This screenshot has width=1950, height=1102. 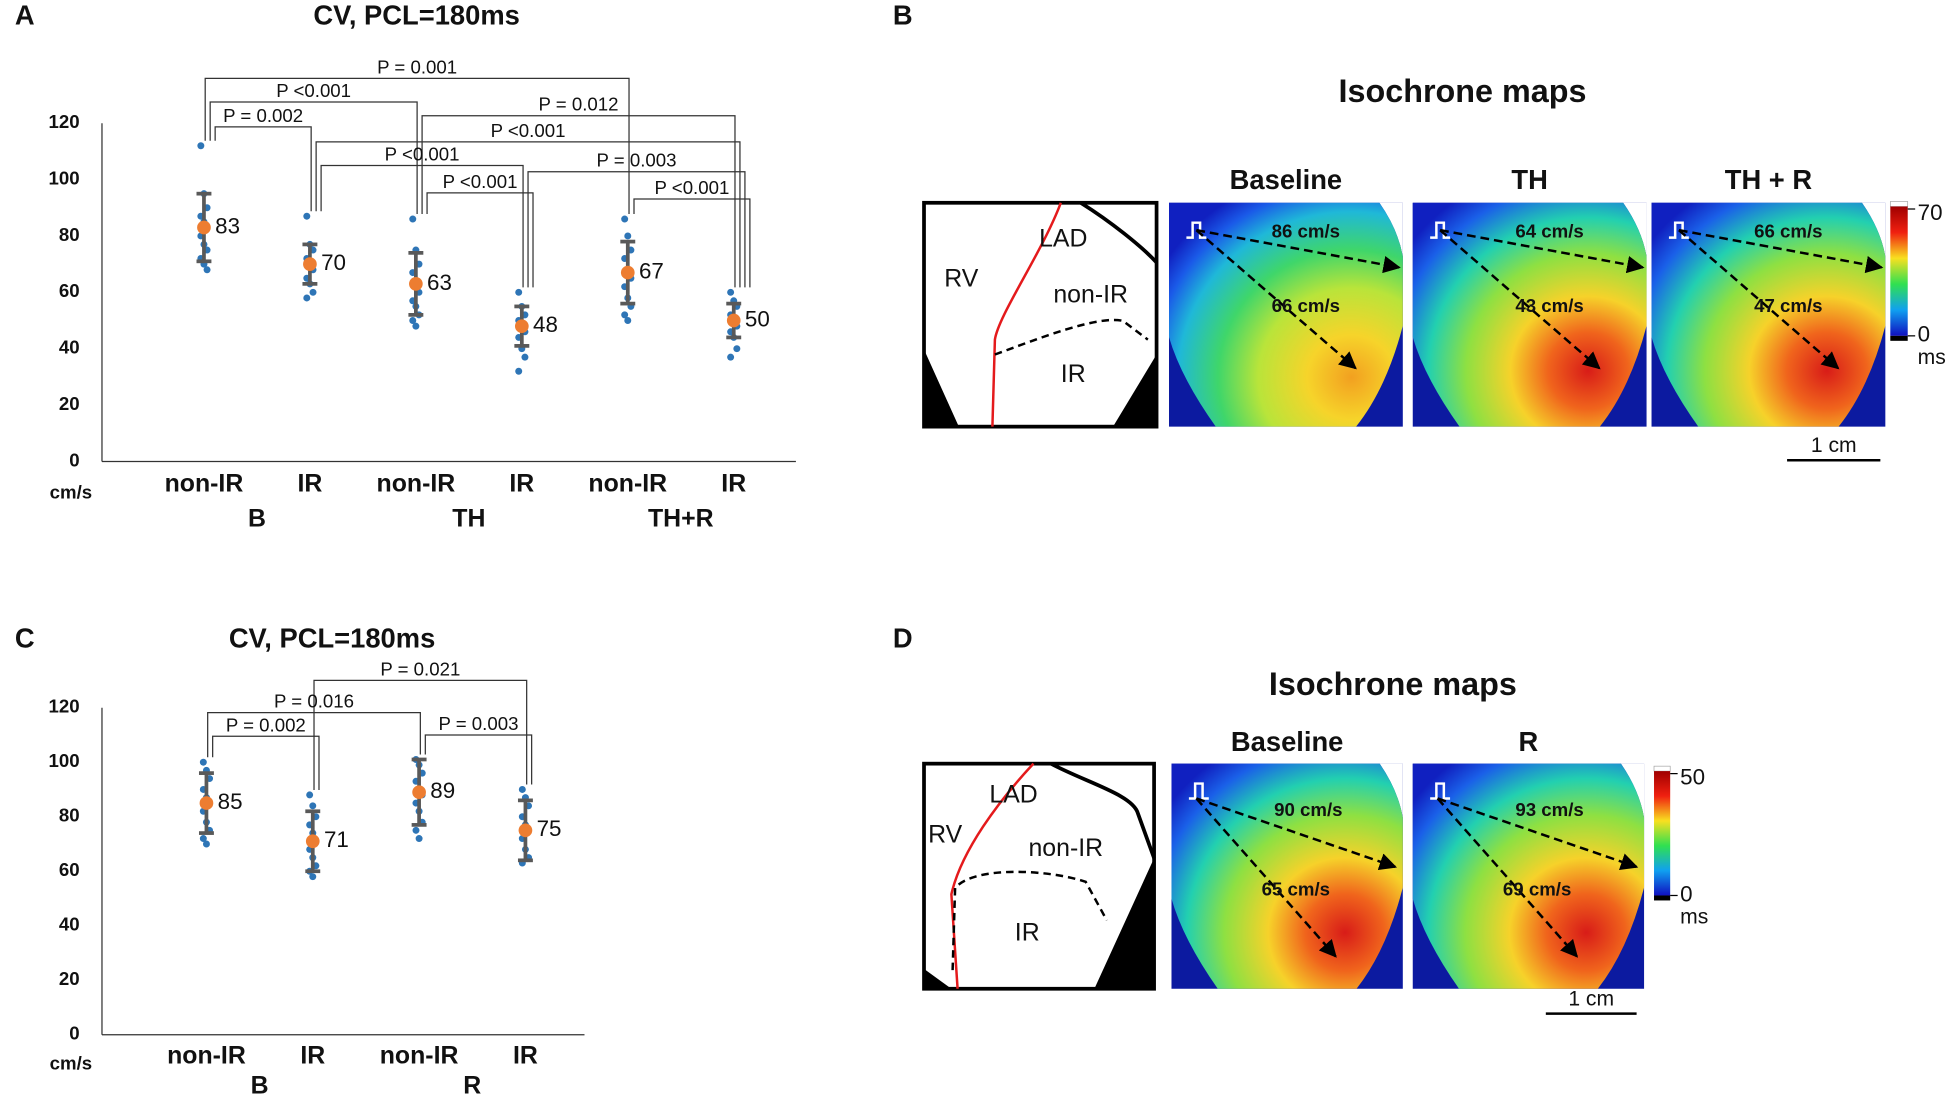 I want to click on mean-label: 83, so click(x=227, y=225).